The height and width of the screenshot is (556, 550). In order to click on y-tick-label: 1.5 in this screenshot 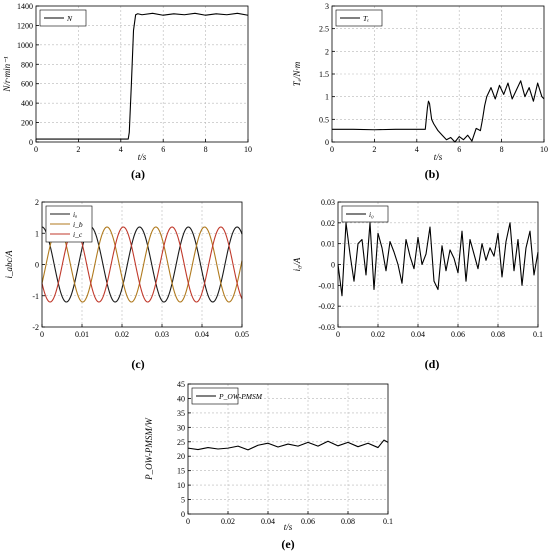, I will do `click(324, 74)`.